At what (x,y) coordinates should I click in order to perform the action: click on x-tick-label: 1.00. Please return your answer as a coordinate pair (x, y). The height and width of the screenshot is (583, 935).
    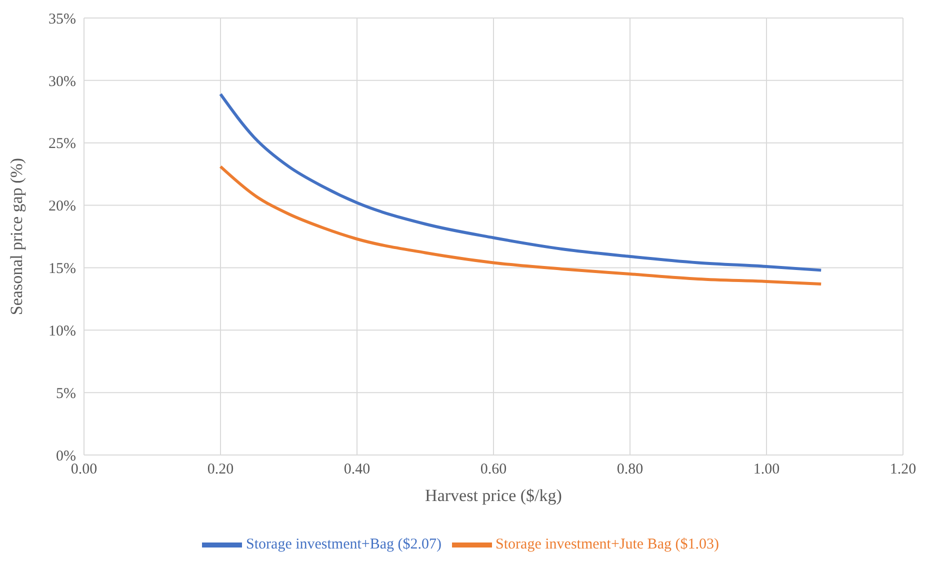
    Looking at the image, I should click on (766, 470).